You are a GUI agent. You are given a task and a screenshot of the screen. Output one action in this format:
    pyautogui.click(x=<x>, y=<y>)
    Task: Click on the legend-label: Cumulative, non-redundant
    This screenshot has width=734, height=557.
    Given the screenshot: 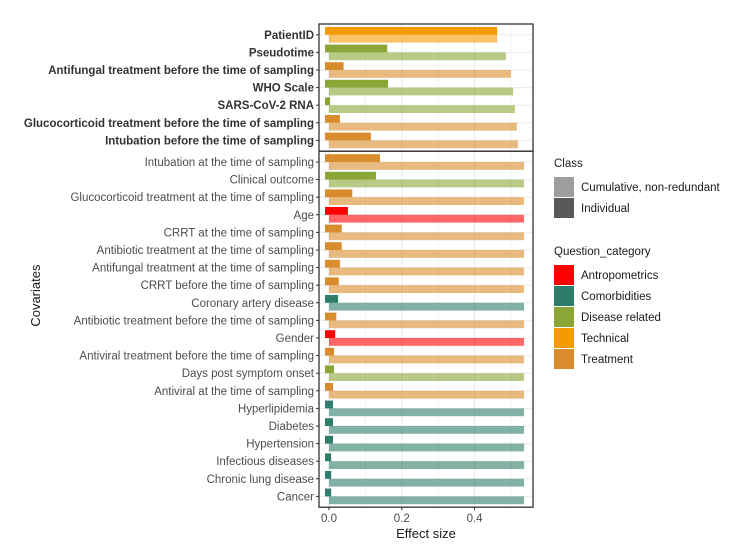 What is the action you would take?
    pyautogui.click(x=651, y=188)
    